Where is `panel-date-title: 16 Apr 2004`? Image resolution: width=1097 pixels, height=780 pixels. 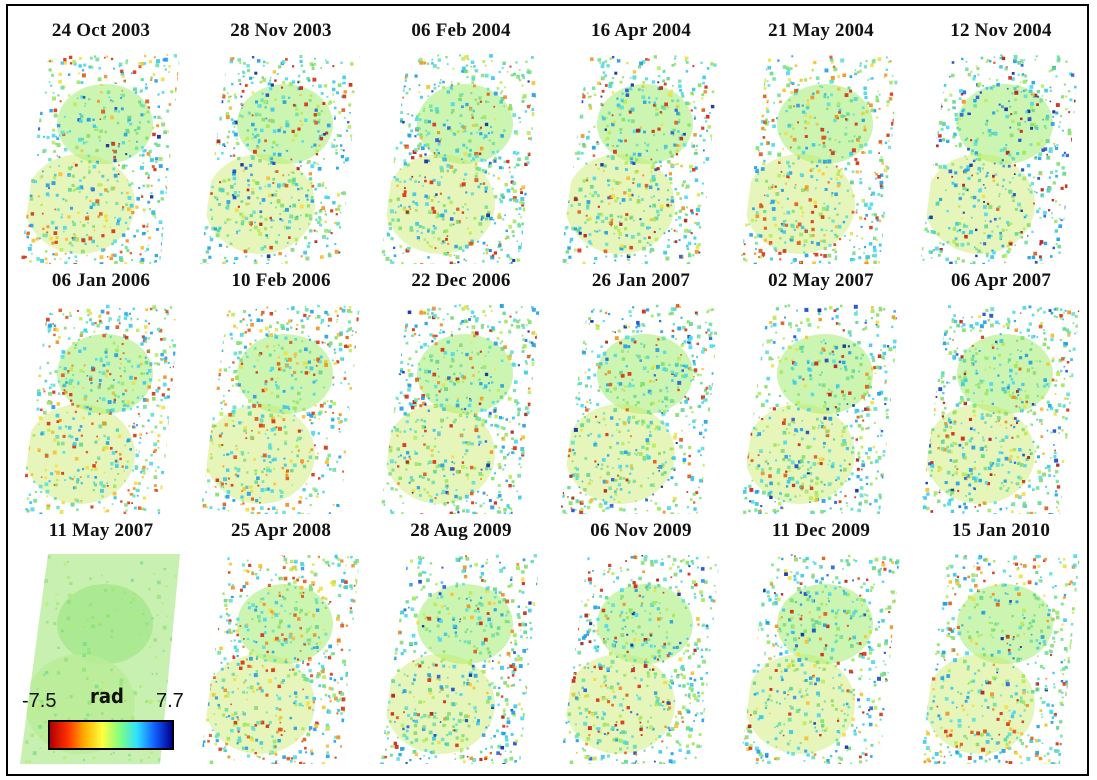 panel-date-title: 16 Apr 2004 is located at coordinates (641, 30).